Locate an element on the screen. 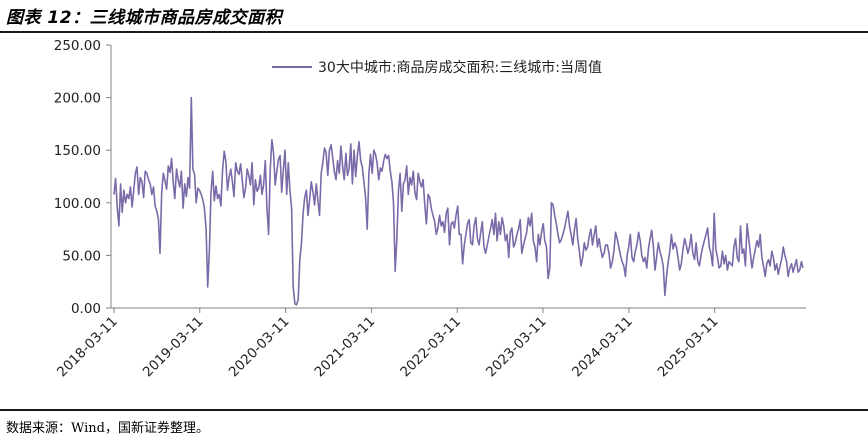  y-tick-label: 50.00 is located at coordinates (81, 256).